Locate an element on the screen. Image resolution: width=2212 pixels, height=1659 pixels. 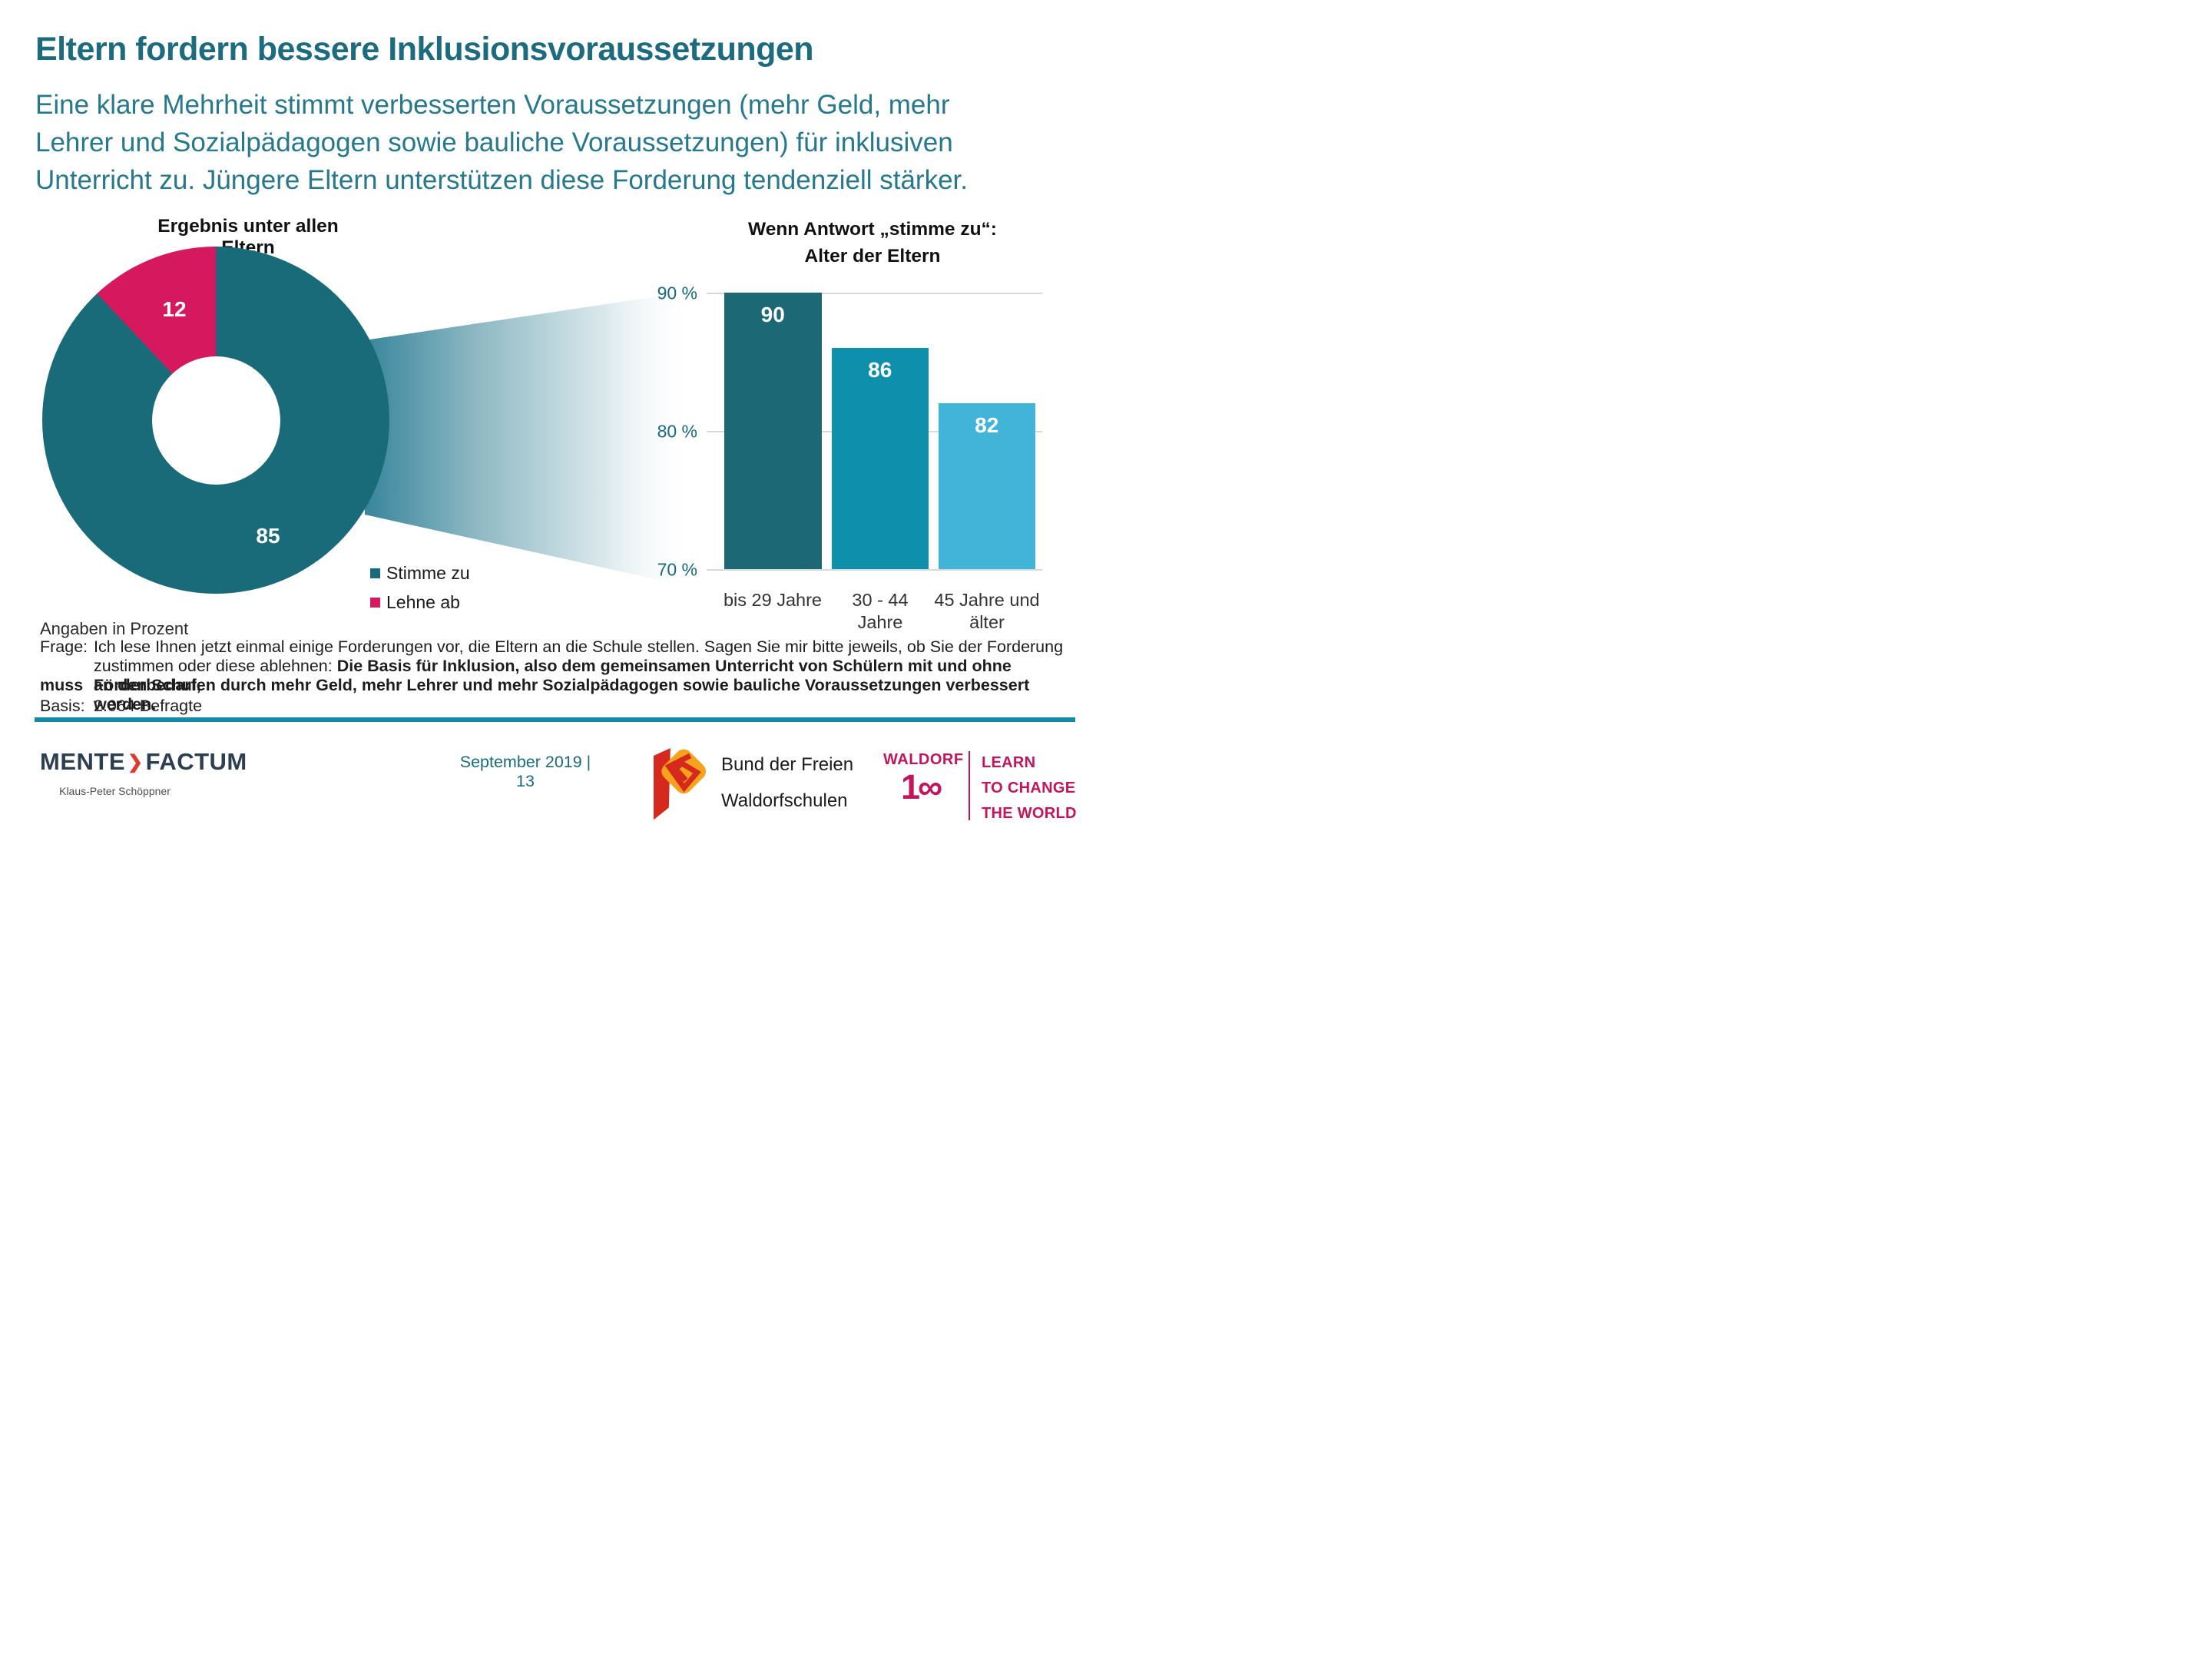
bar-value-label: 90 is located at coordinates (773, 314).